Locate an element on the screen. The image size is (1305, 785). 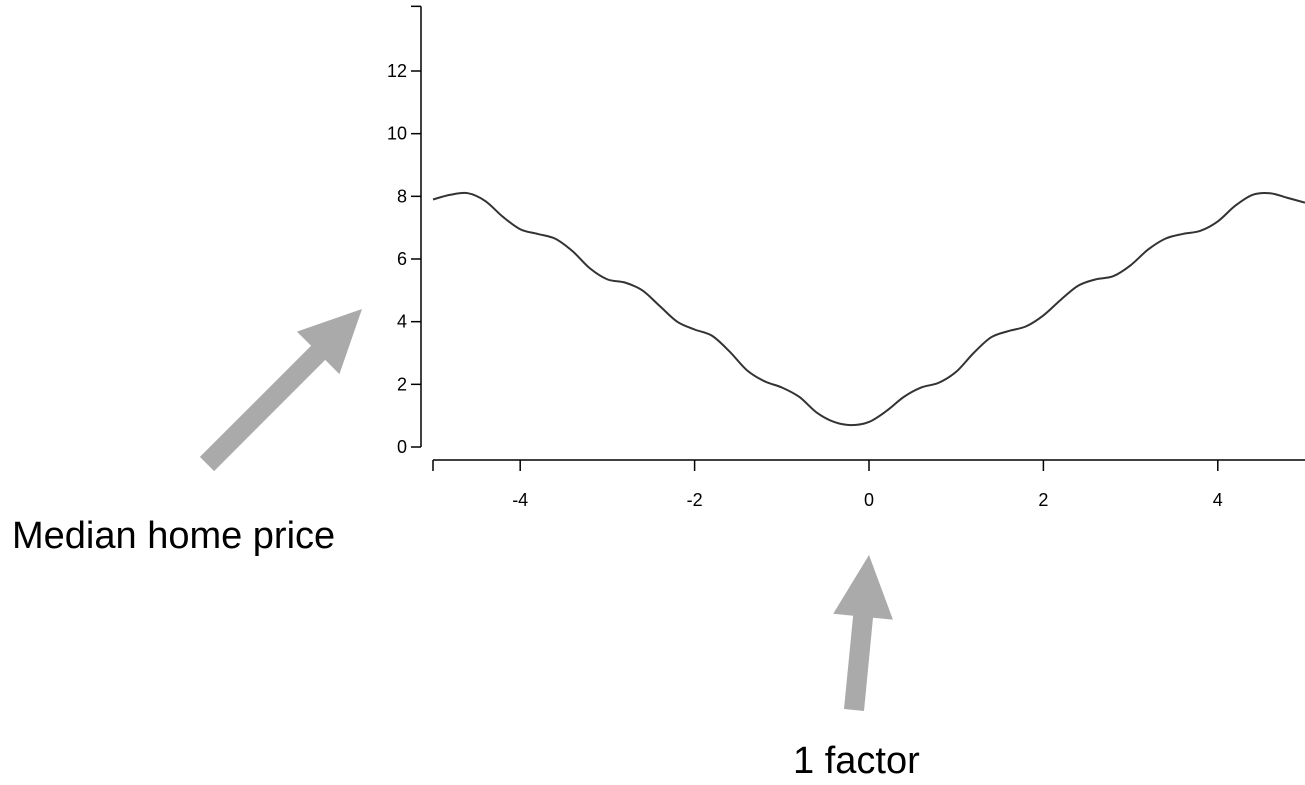
x-tick-label: -4 is located at coordinates (520, 500).